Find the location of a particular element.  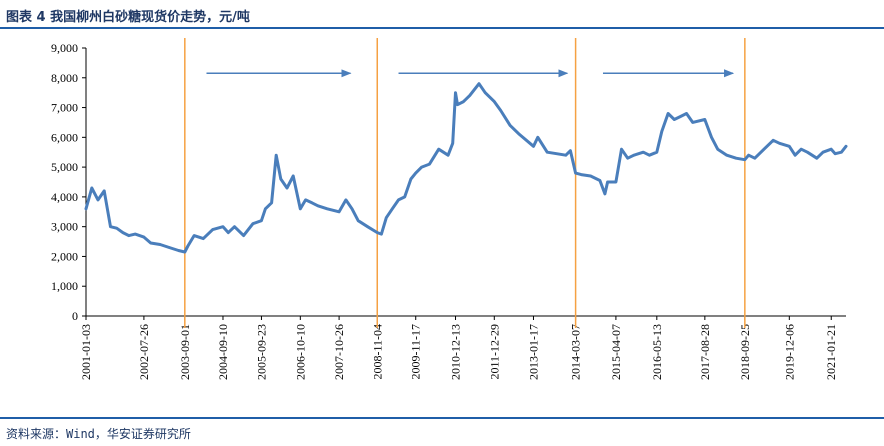

x-tick-label: 2010-12-13 is located at coordinates (456, 352).